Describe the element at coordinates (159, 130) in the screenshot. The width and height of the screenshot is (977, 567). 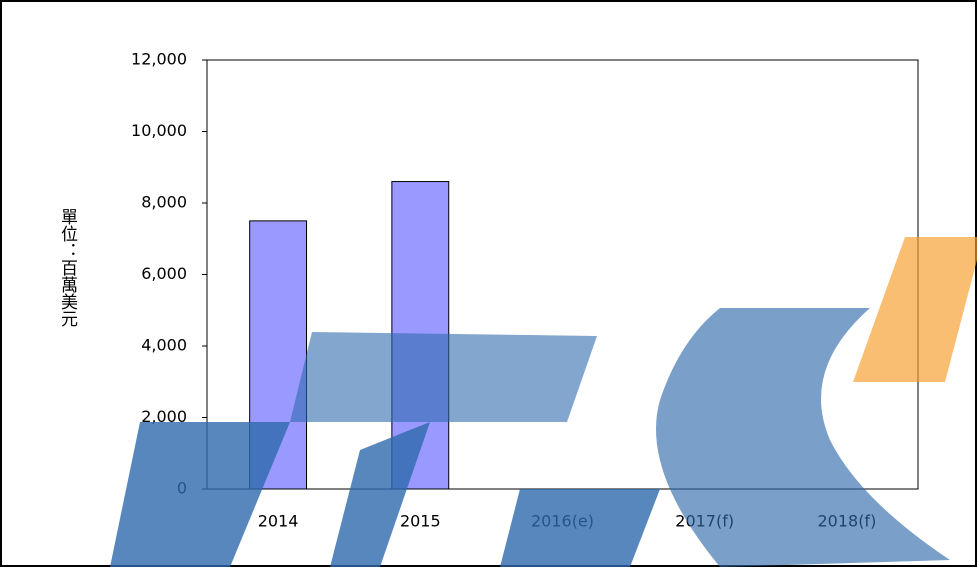
I see `y-tick-label: 10,000` at that location.